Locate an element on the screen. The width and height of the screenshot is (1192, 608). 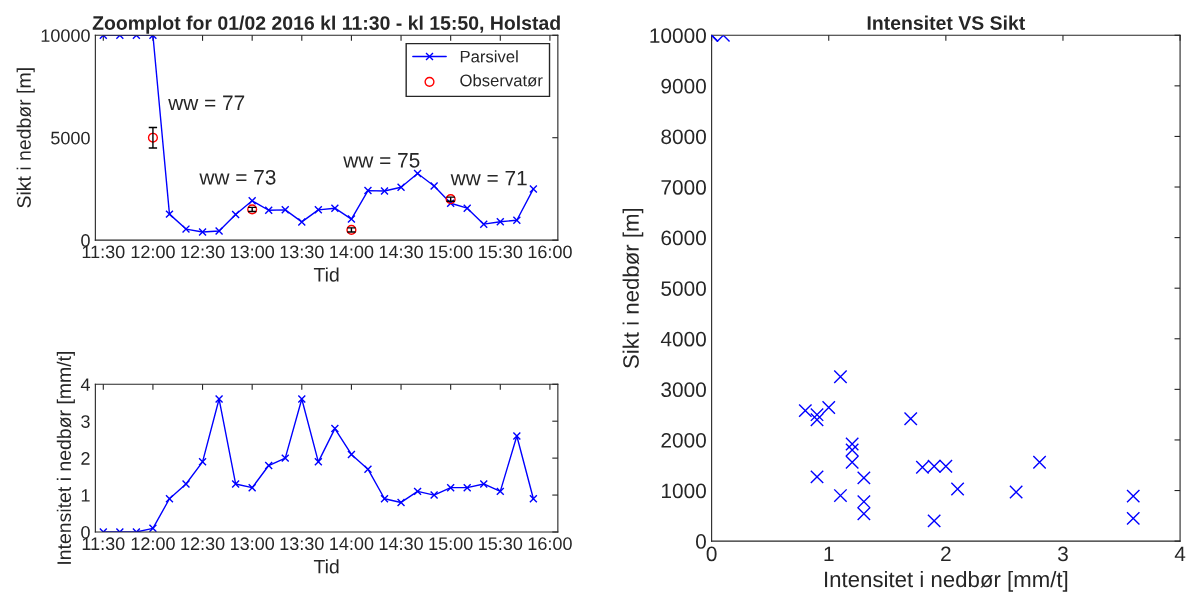
y-tick-label: 7000 is located at coordinates (683, 187).